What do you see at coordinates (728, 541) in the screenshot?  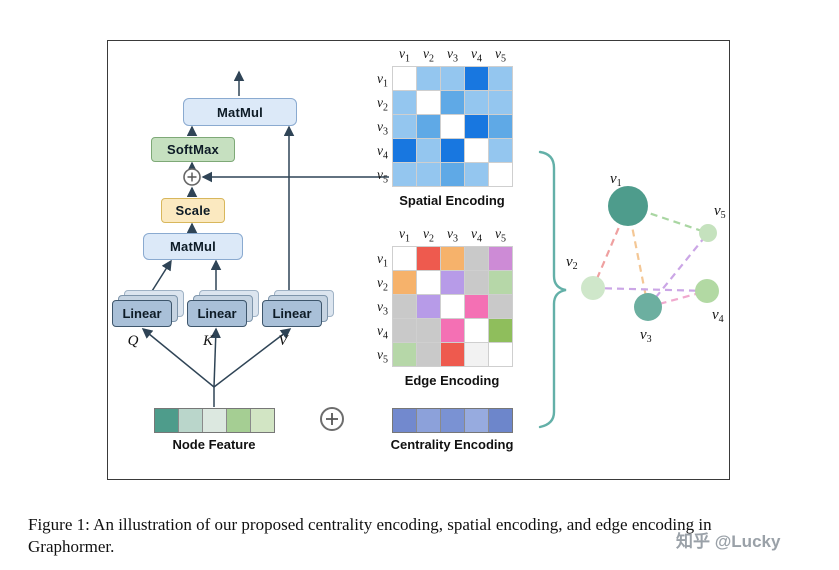 I see `watermark: 知乎 @Lucky` at bounding box center [728, 541].